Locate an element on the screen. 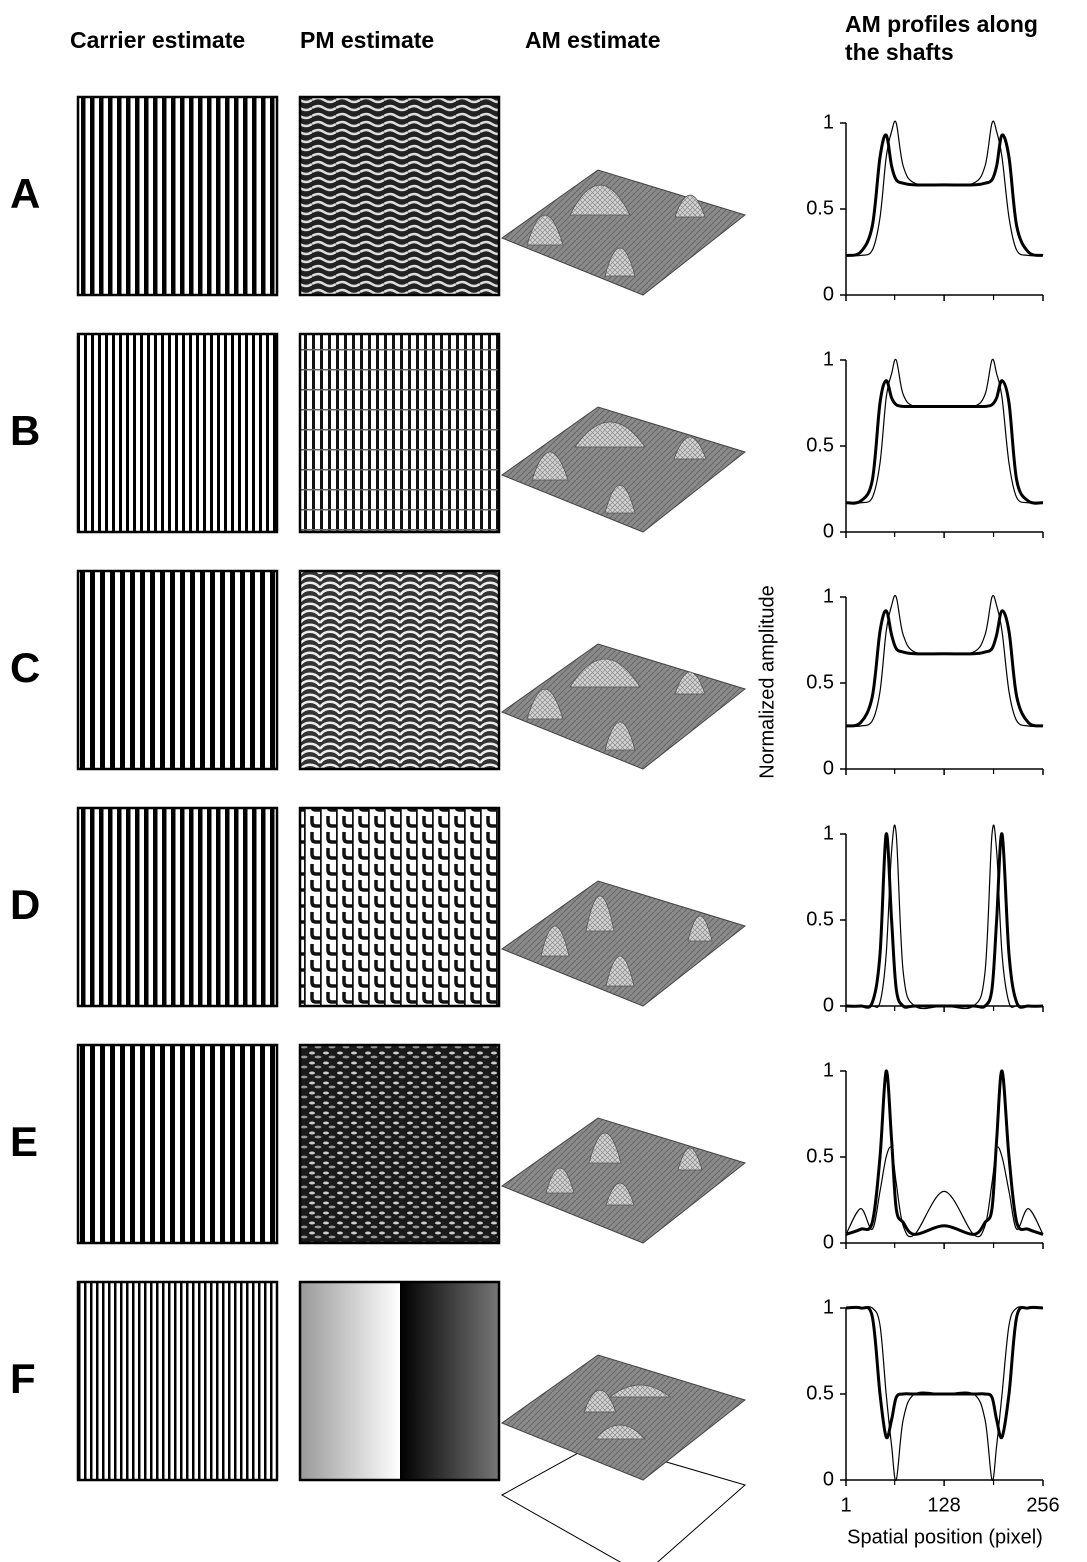  x-axis-label: Spatial position (pixel) is located at coordinates (945, 1537).